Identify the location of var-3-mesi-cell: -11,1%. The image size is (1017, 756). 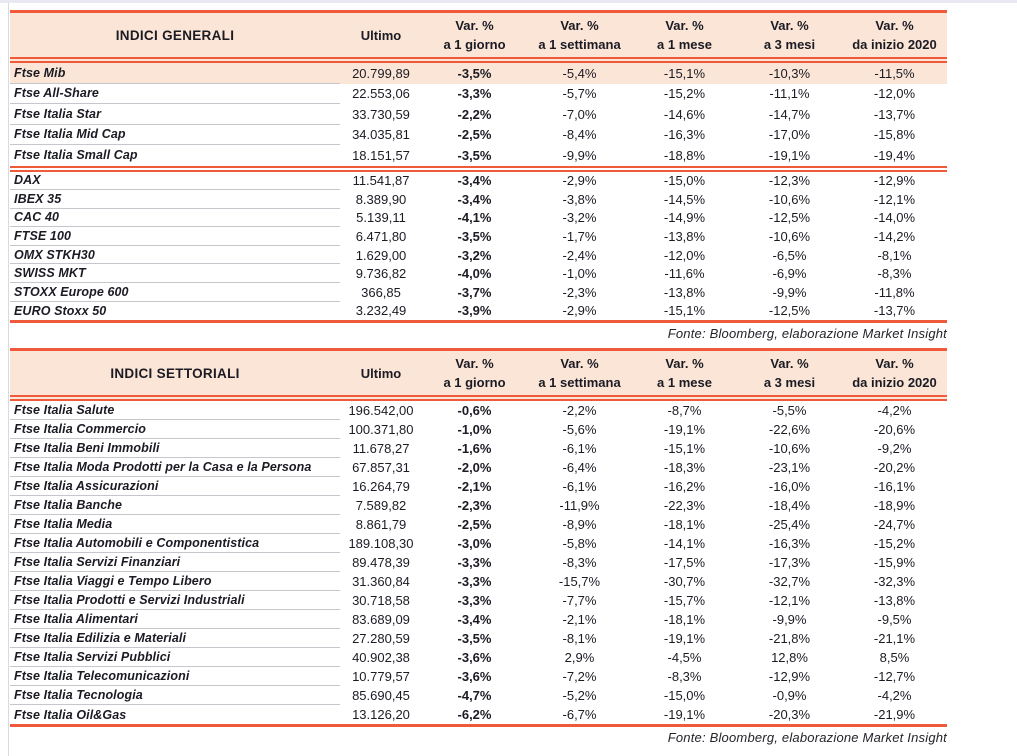
(789, 94).